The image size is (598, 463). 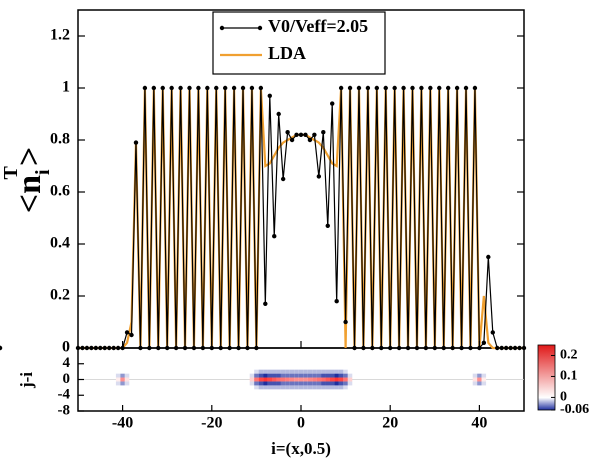 What do you see at coordinates (26, 380) in the screenshot?
I see `y2-axis-label: j-i` at bounding box center [26, 380].